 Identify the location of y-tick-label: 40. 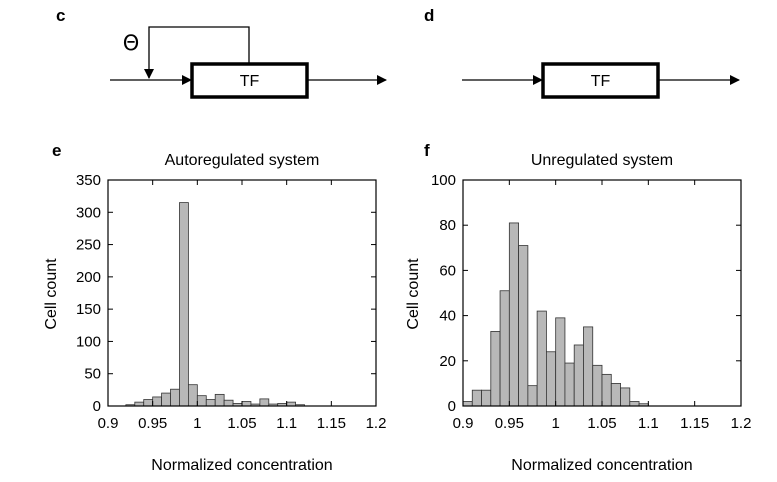
(447, 316).